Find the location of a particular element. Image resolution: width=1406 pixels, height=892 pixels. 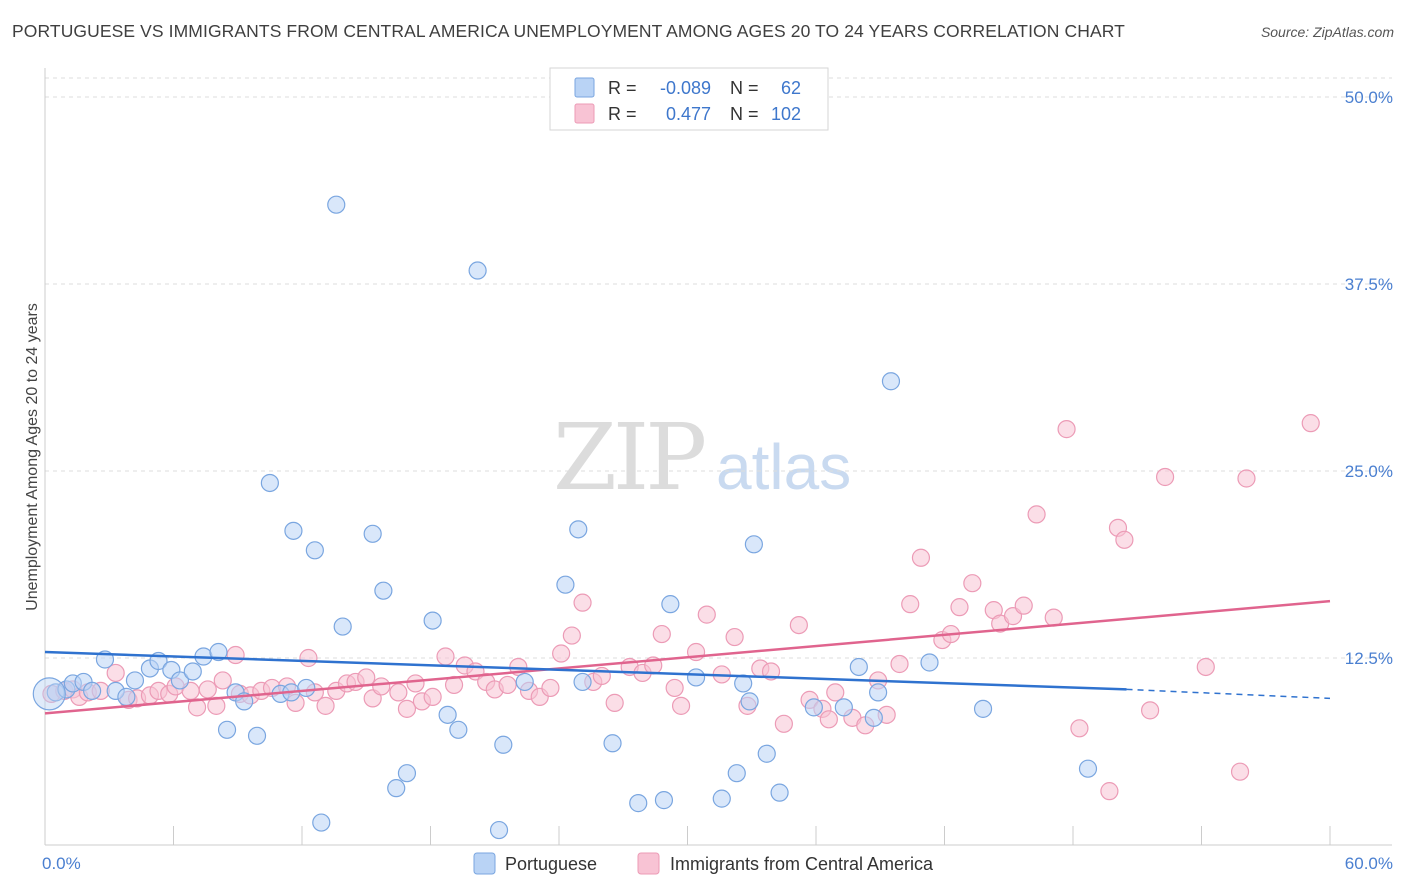

legend-n-label-1: N = is located at coordinates (744, 88).